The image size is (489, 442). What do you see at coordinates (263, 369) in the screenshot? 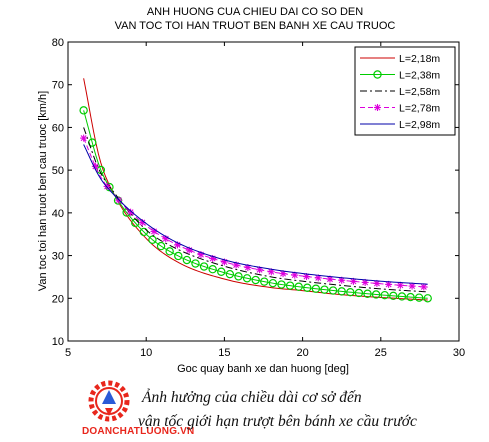
I see `x-axis-label: Goc quay banh xe dan huong [deg]` at bounding box center [263, 369].